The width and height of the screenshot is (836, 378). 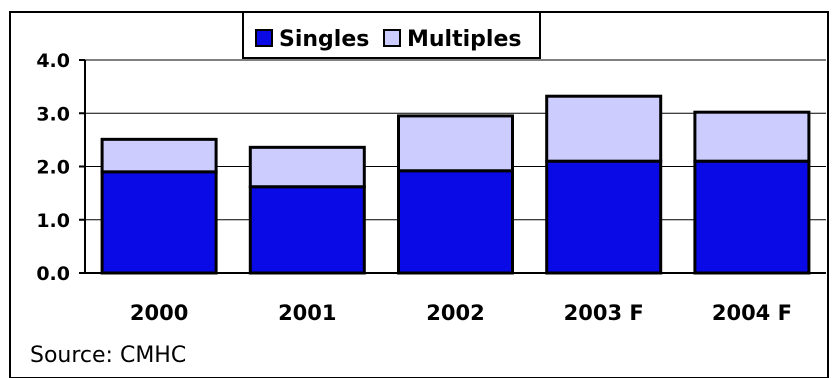 I want to click on y-tick-label: 1.0, so click(x=53, y=221).